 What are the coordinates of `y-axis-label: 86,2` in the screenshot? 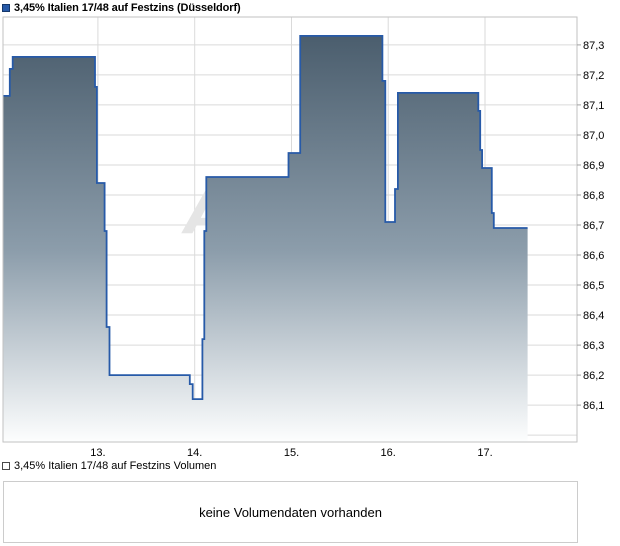 It's located at (593, 376).